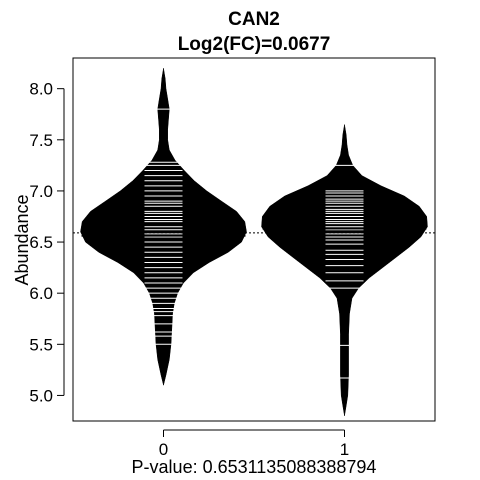 This screenshot has width=480, height=480. Describe the element at coordinates (254, 44) in the screenshot. I see `chart-subtitle: Log2(FC)=0.0677` at that location.